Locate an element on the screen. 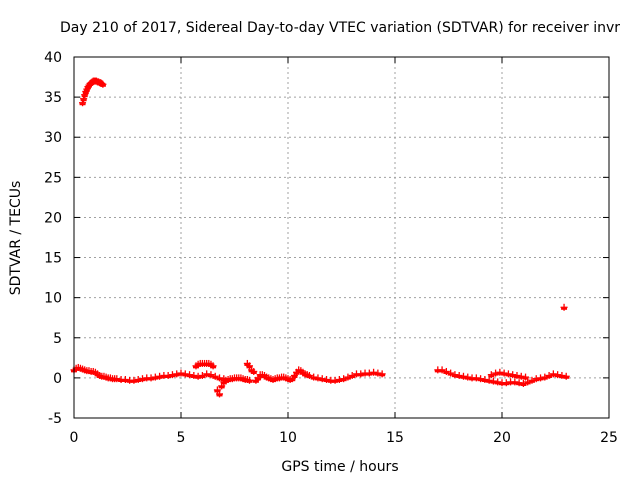  y-tick-label: 40 is located at coordinates (53, 58).